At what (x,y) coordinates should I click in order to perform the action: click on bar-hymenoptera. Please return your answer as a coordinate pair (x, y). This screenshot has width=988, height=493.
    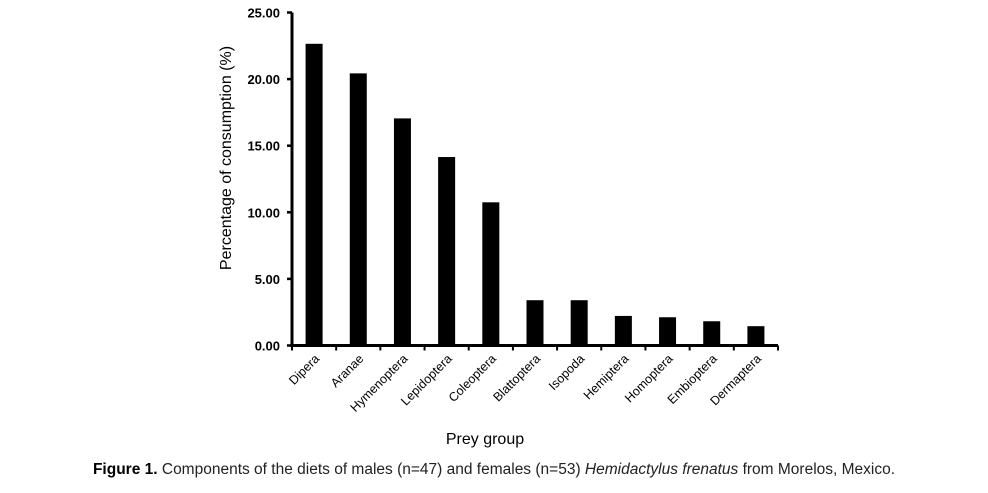
    Looking at the image, I should click on (402, 232).